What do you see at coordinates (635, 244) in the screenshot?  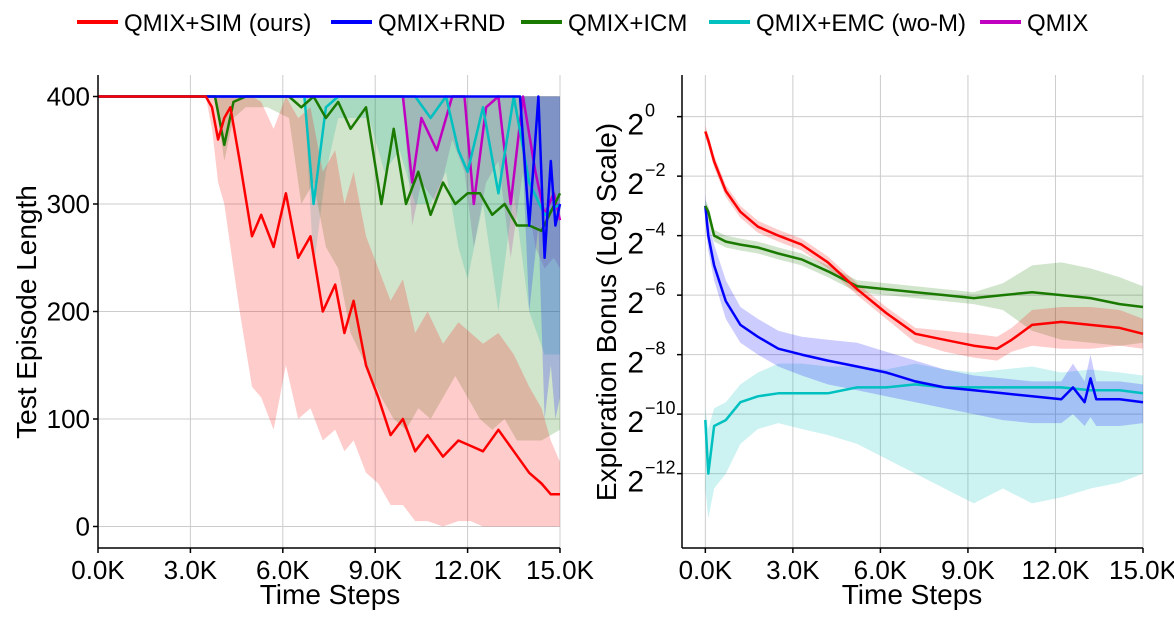 I see `right-ytick-base-2: 2` at bounding box center [635, 244].